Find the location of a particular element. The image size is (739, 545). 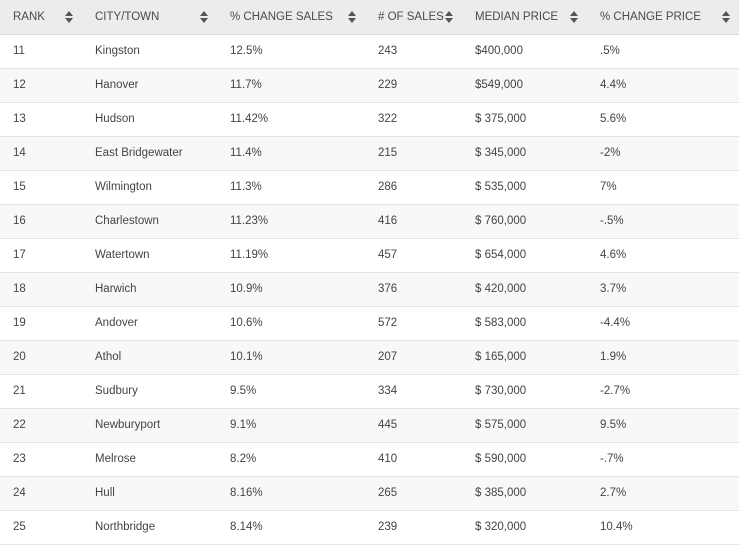

cell-num-sales: 445 is located at coordinates (413, 425).